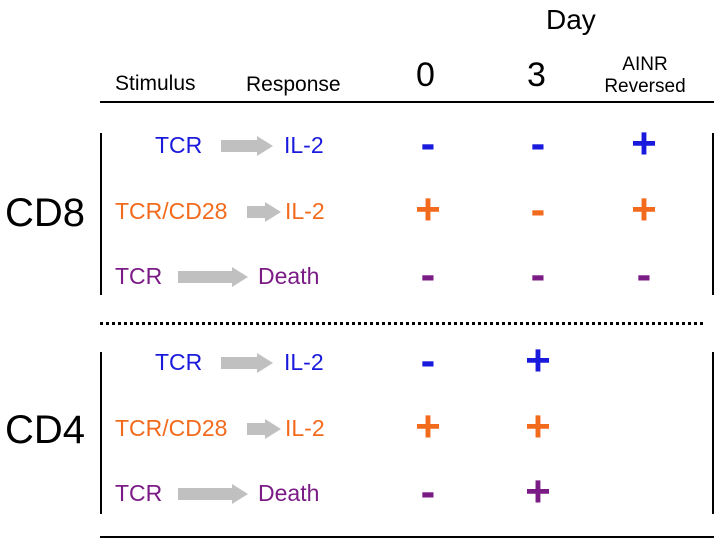  What do you see at coordinates (407, 537) in the screenshot?
I see `bottom-rule` at bounding box center [407, 537].